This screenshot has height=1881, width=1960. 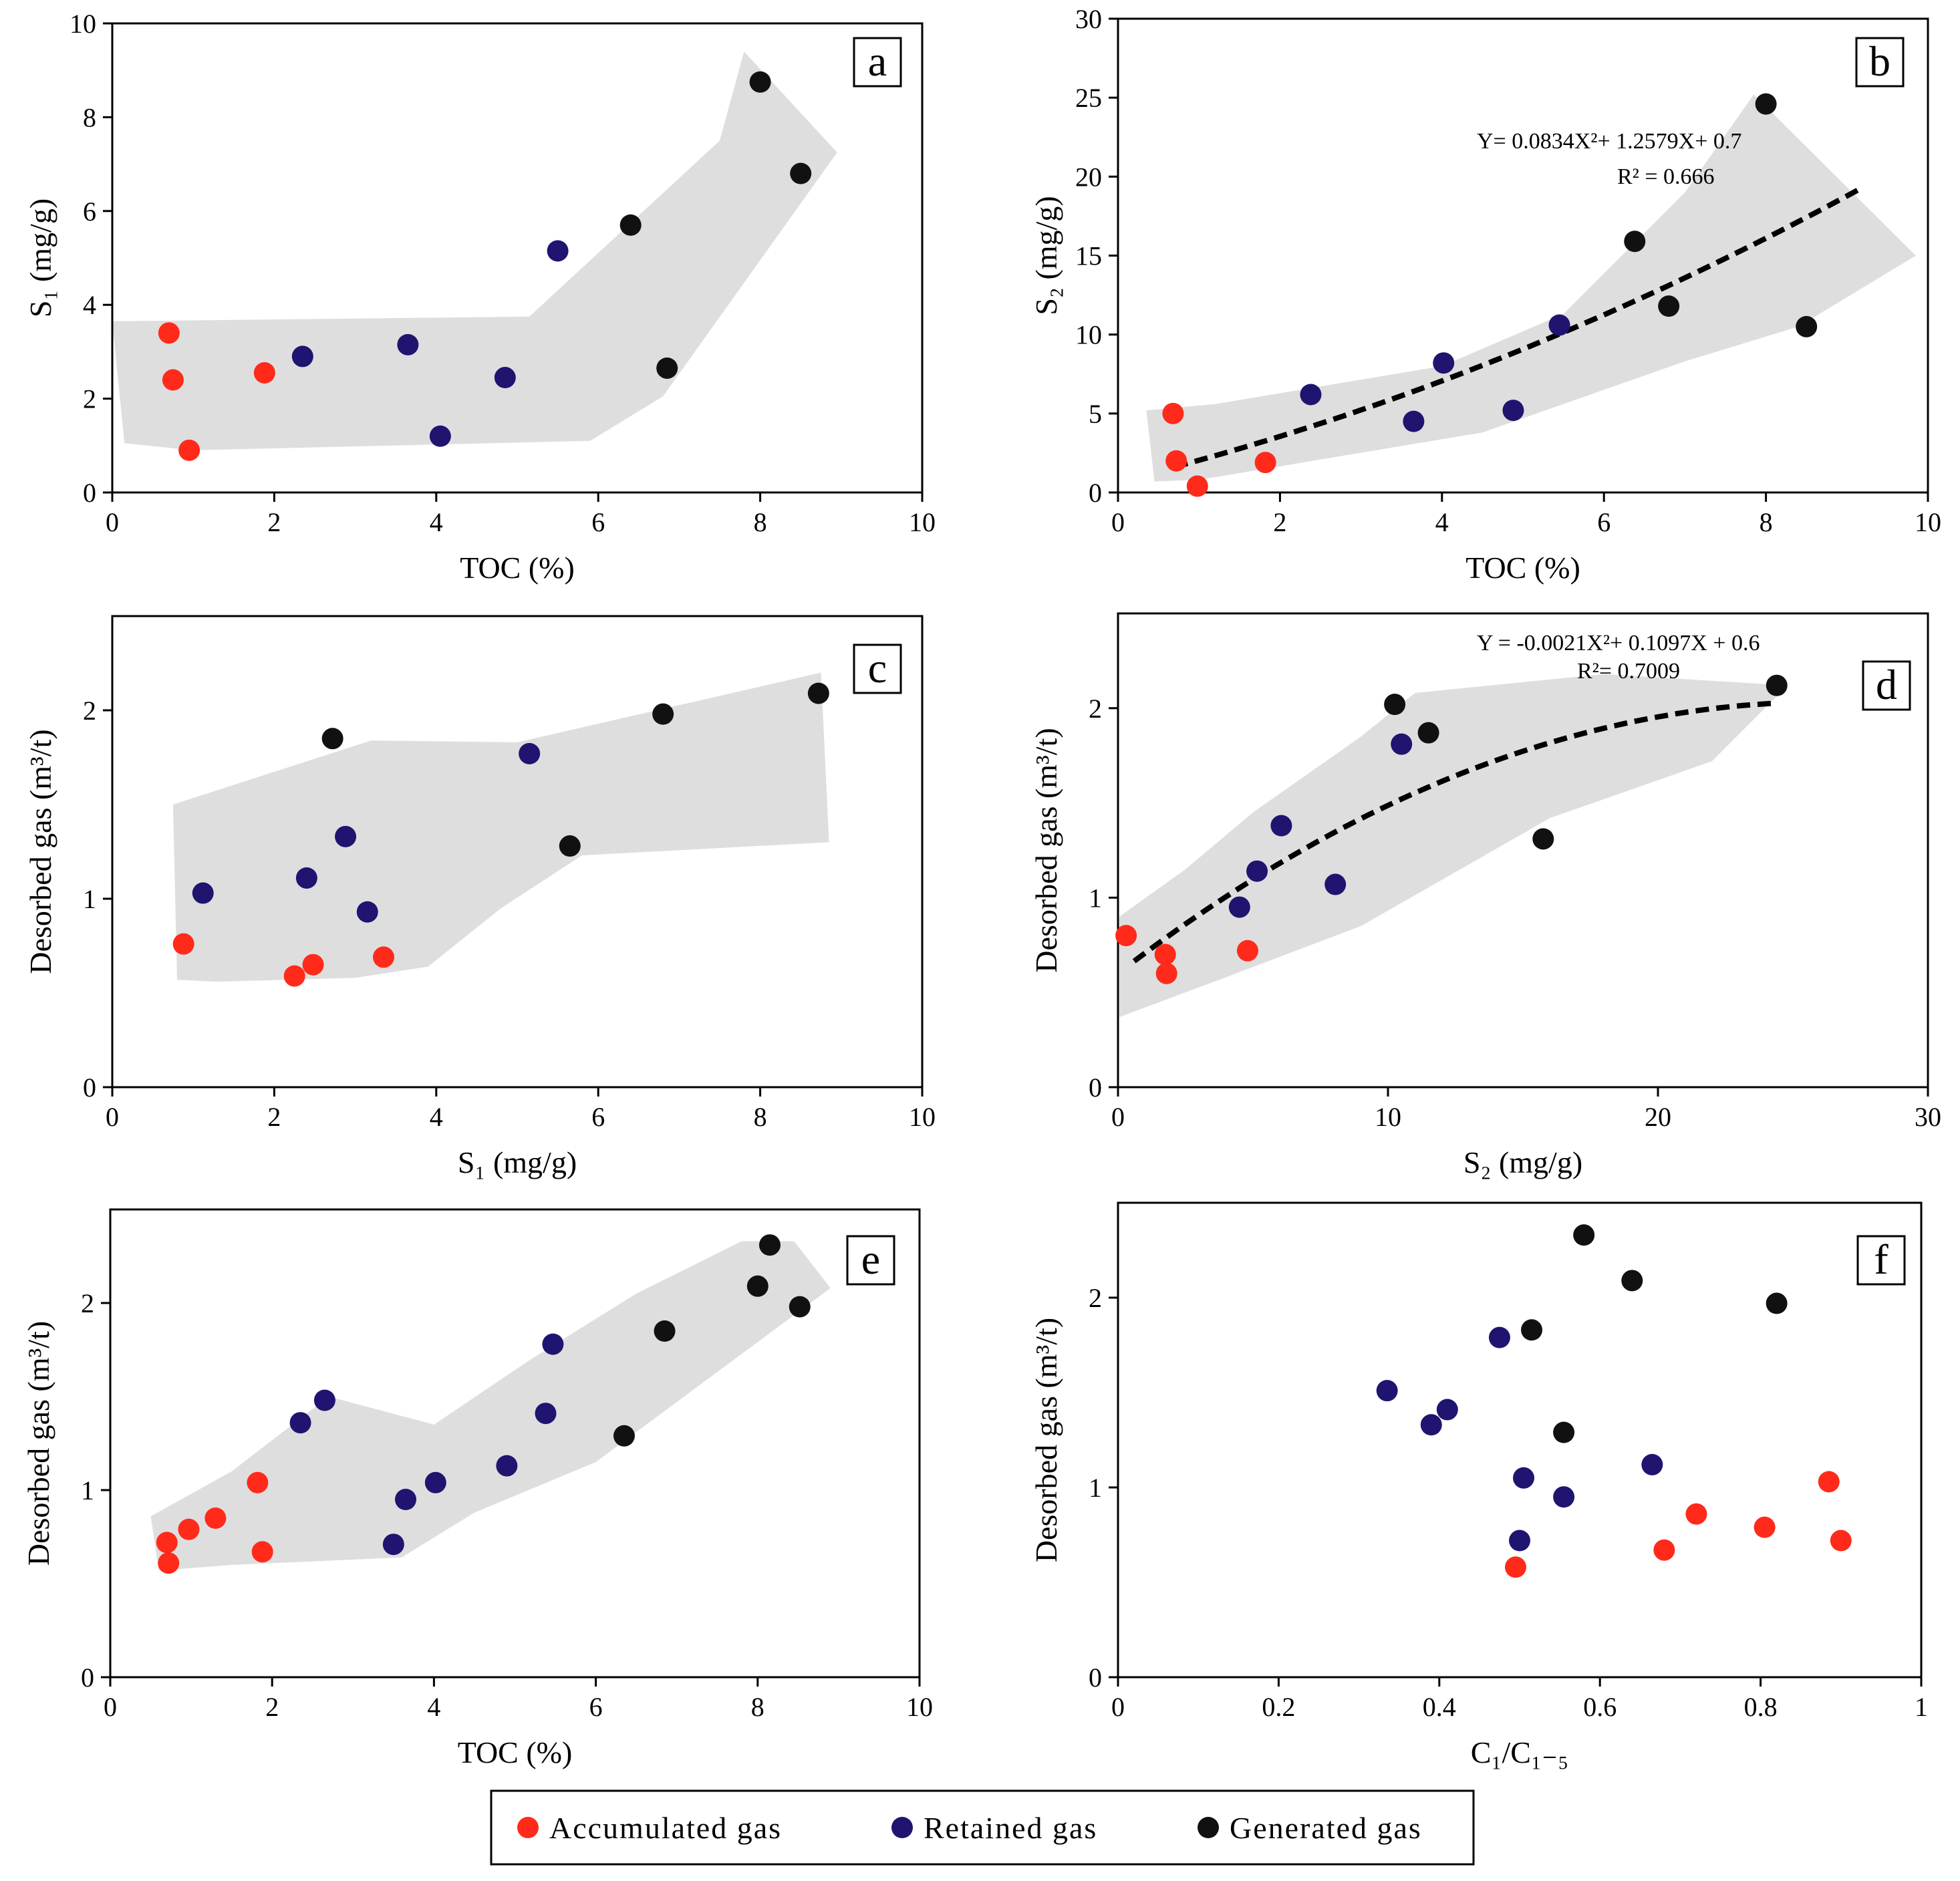 What do you see at coordinates (1046, 1440) in the screenshot?
I see `y-axis-title-f: Desorbed gas (m³/t)` at bounding box center [1046, 1440].